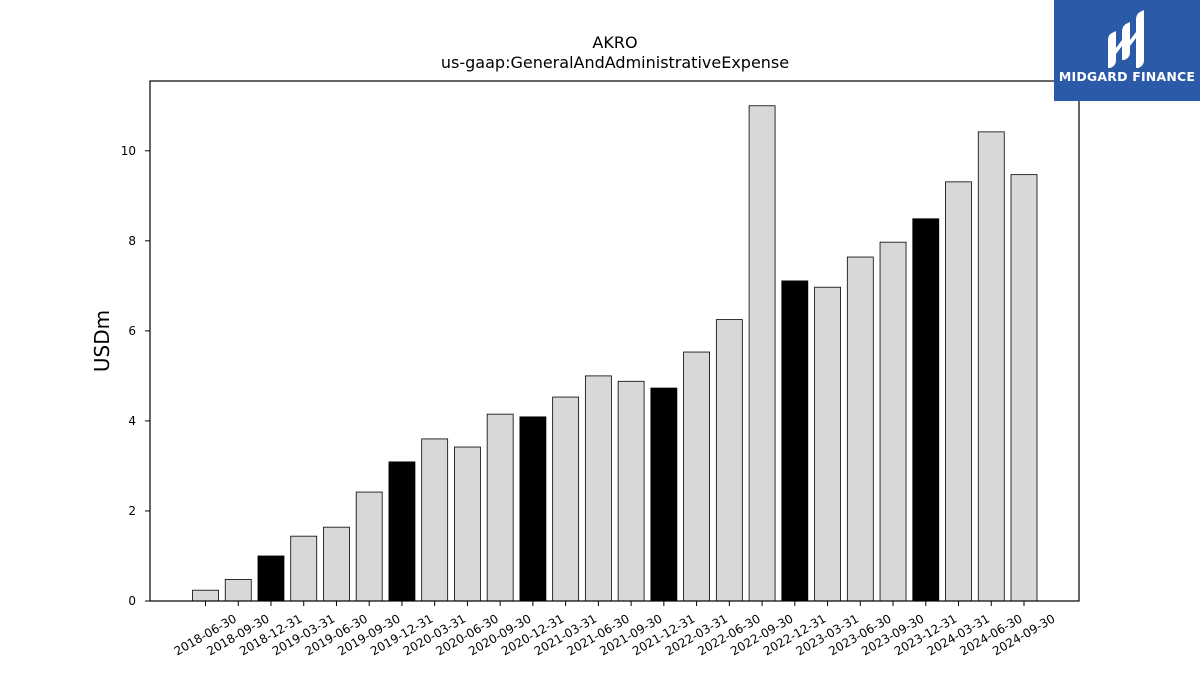 The height and width of the screenshot is (675, 1200). Describe the element at coordinates (614, 42) in the screenshot. I see `chart-title: AKRO` at that location.